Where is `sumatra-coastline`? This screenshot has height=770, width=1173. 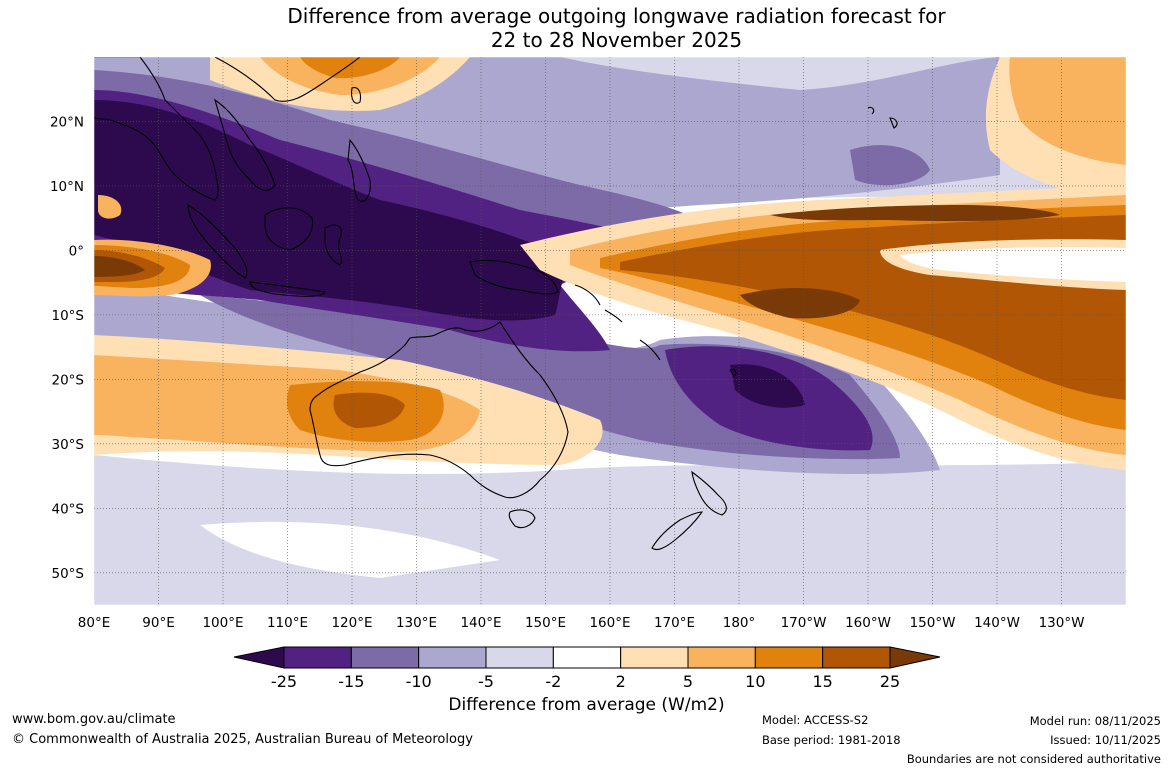 sumatra-coastline is located at coordinates (217, 241).